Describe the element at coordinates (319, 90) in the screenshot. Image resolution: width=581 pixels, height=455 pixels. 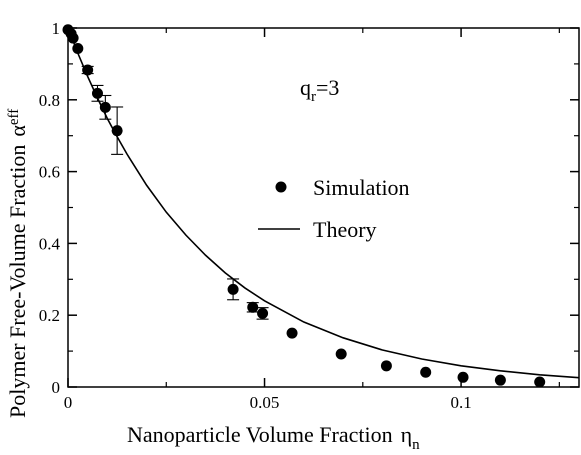
I see `annotation-qr: qr=3` at that location.